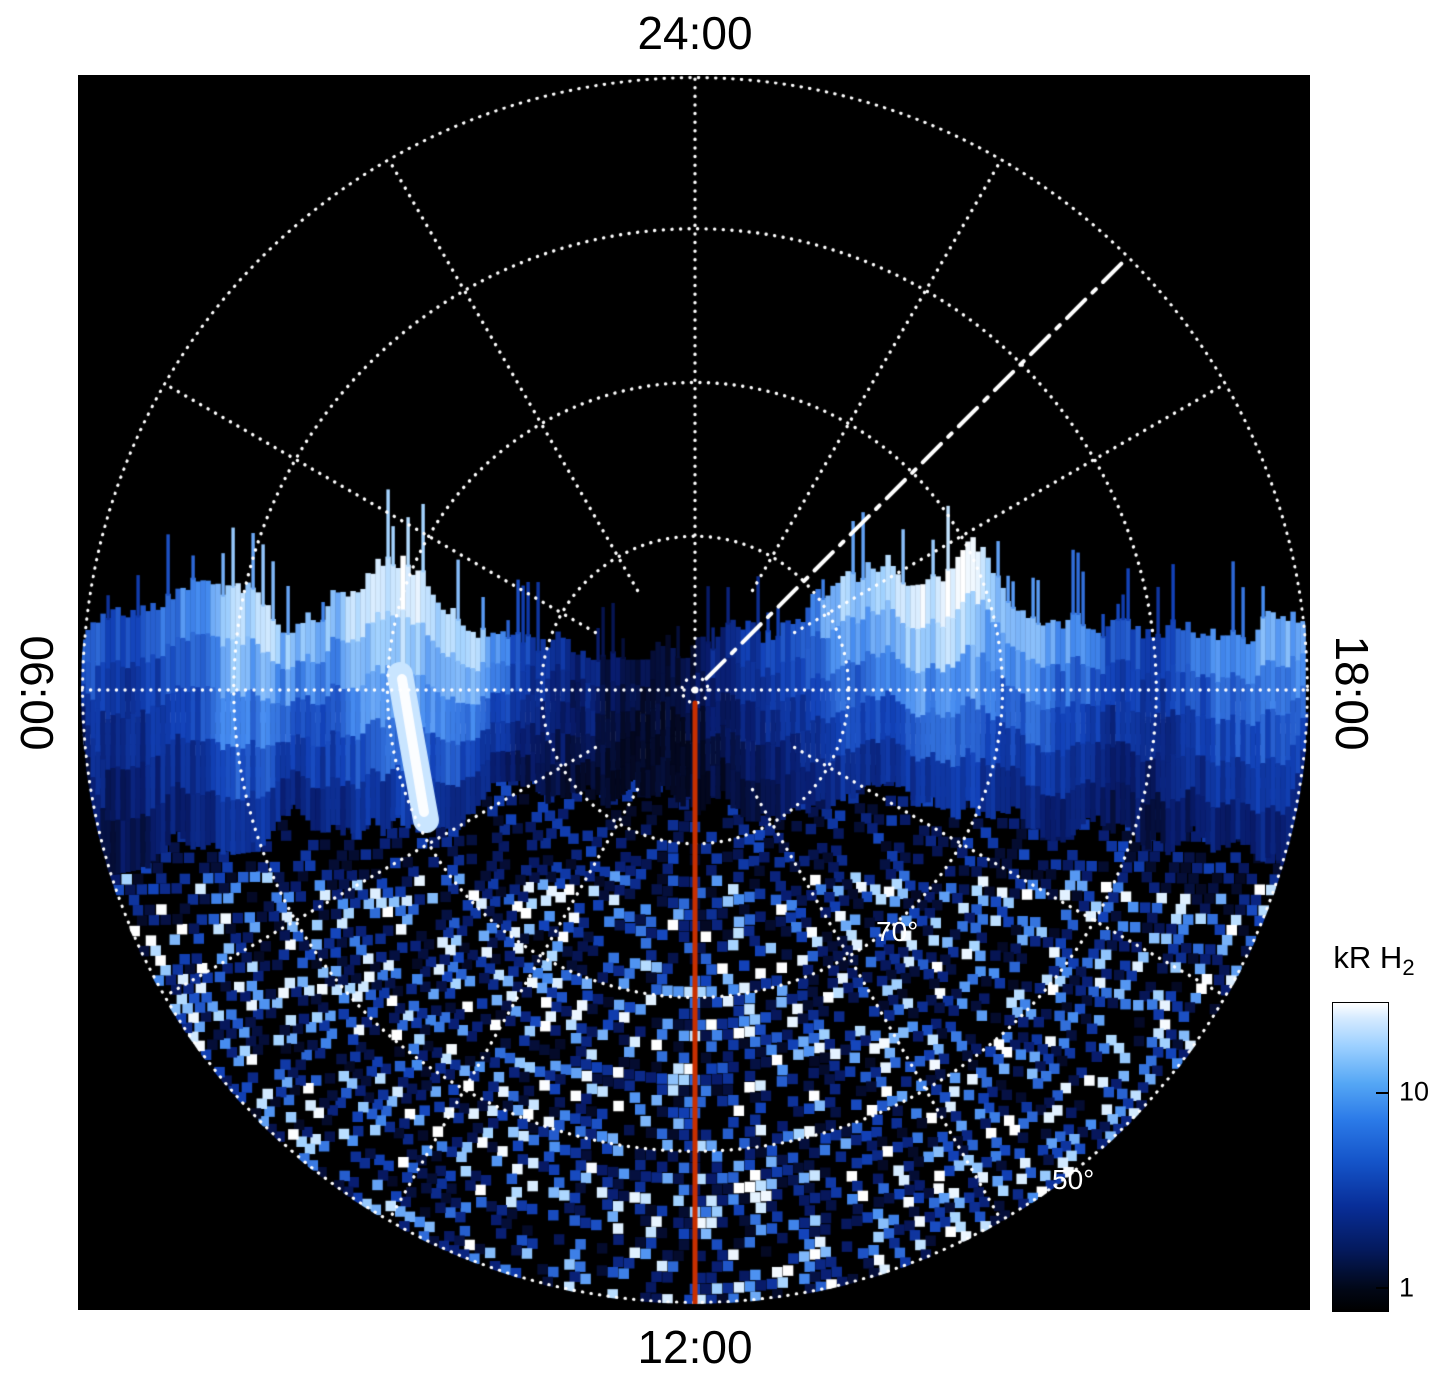  I want to click on colorbar, so click(1360, 1157).